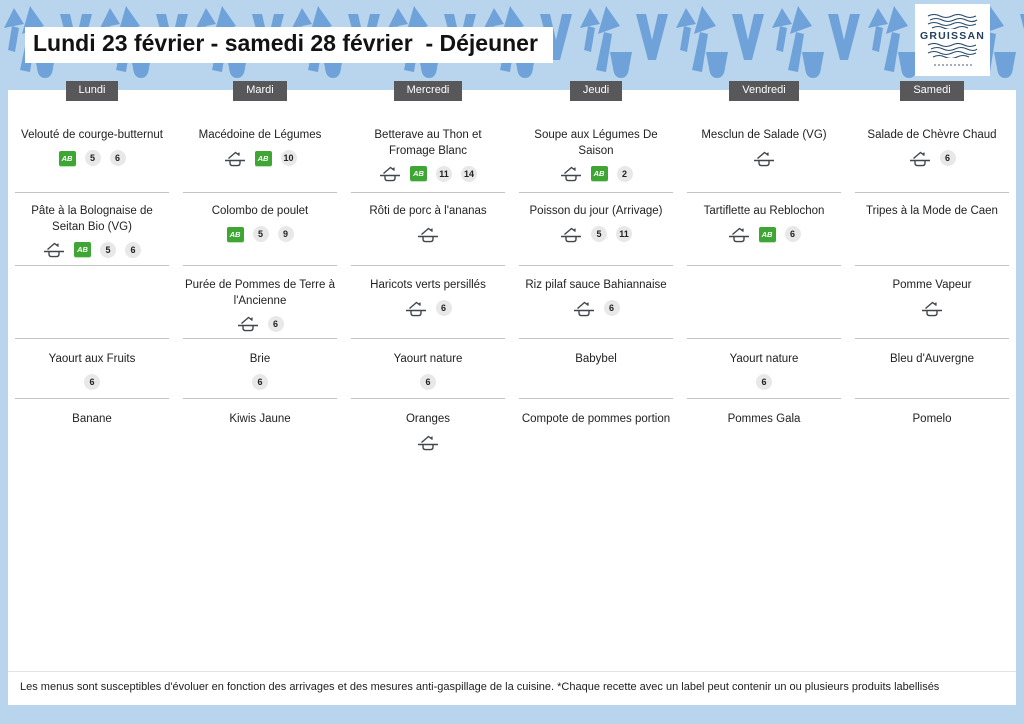 This screenshot has width=1024, height=724. Describe the element at coordinates (764, 91) in the screenshot. I see `day-header-vendredi: Vendredi` at that location.